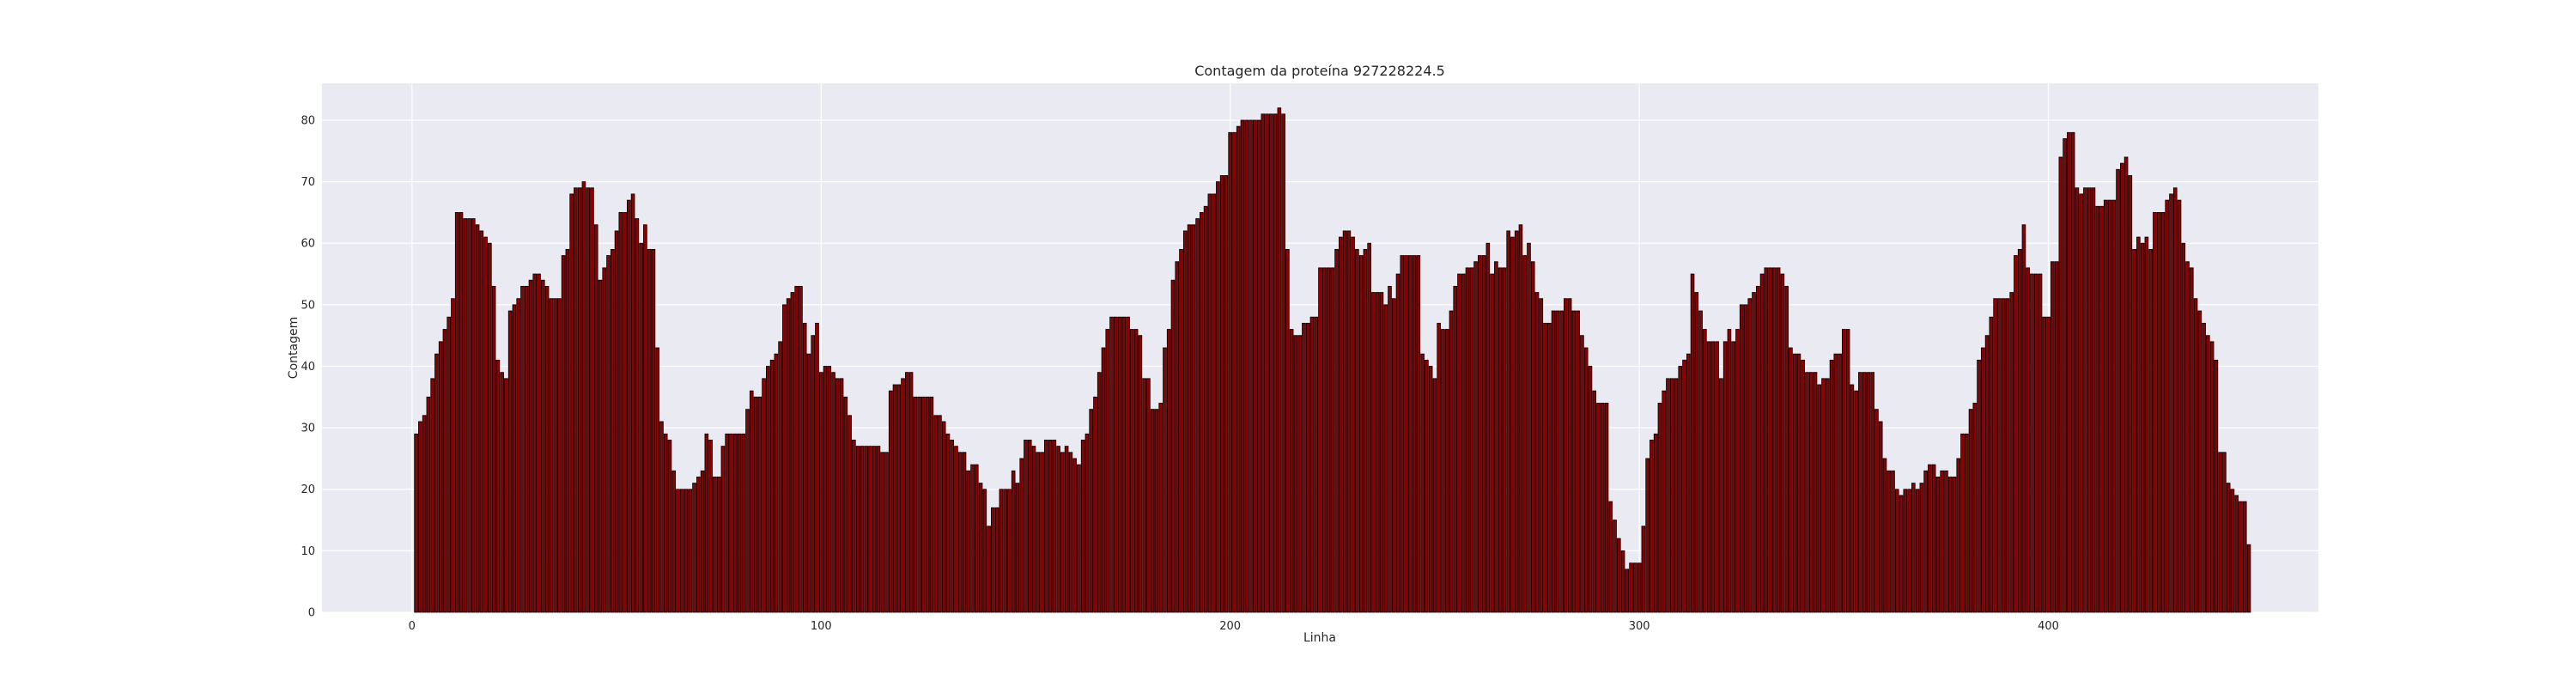 The height and width of the screenshot is (687, 2576). I want to click on x-axis-ticks: 0 100 200 300 400, so click(1234, 626).